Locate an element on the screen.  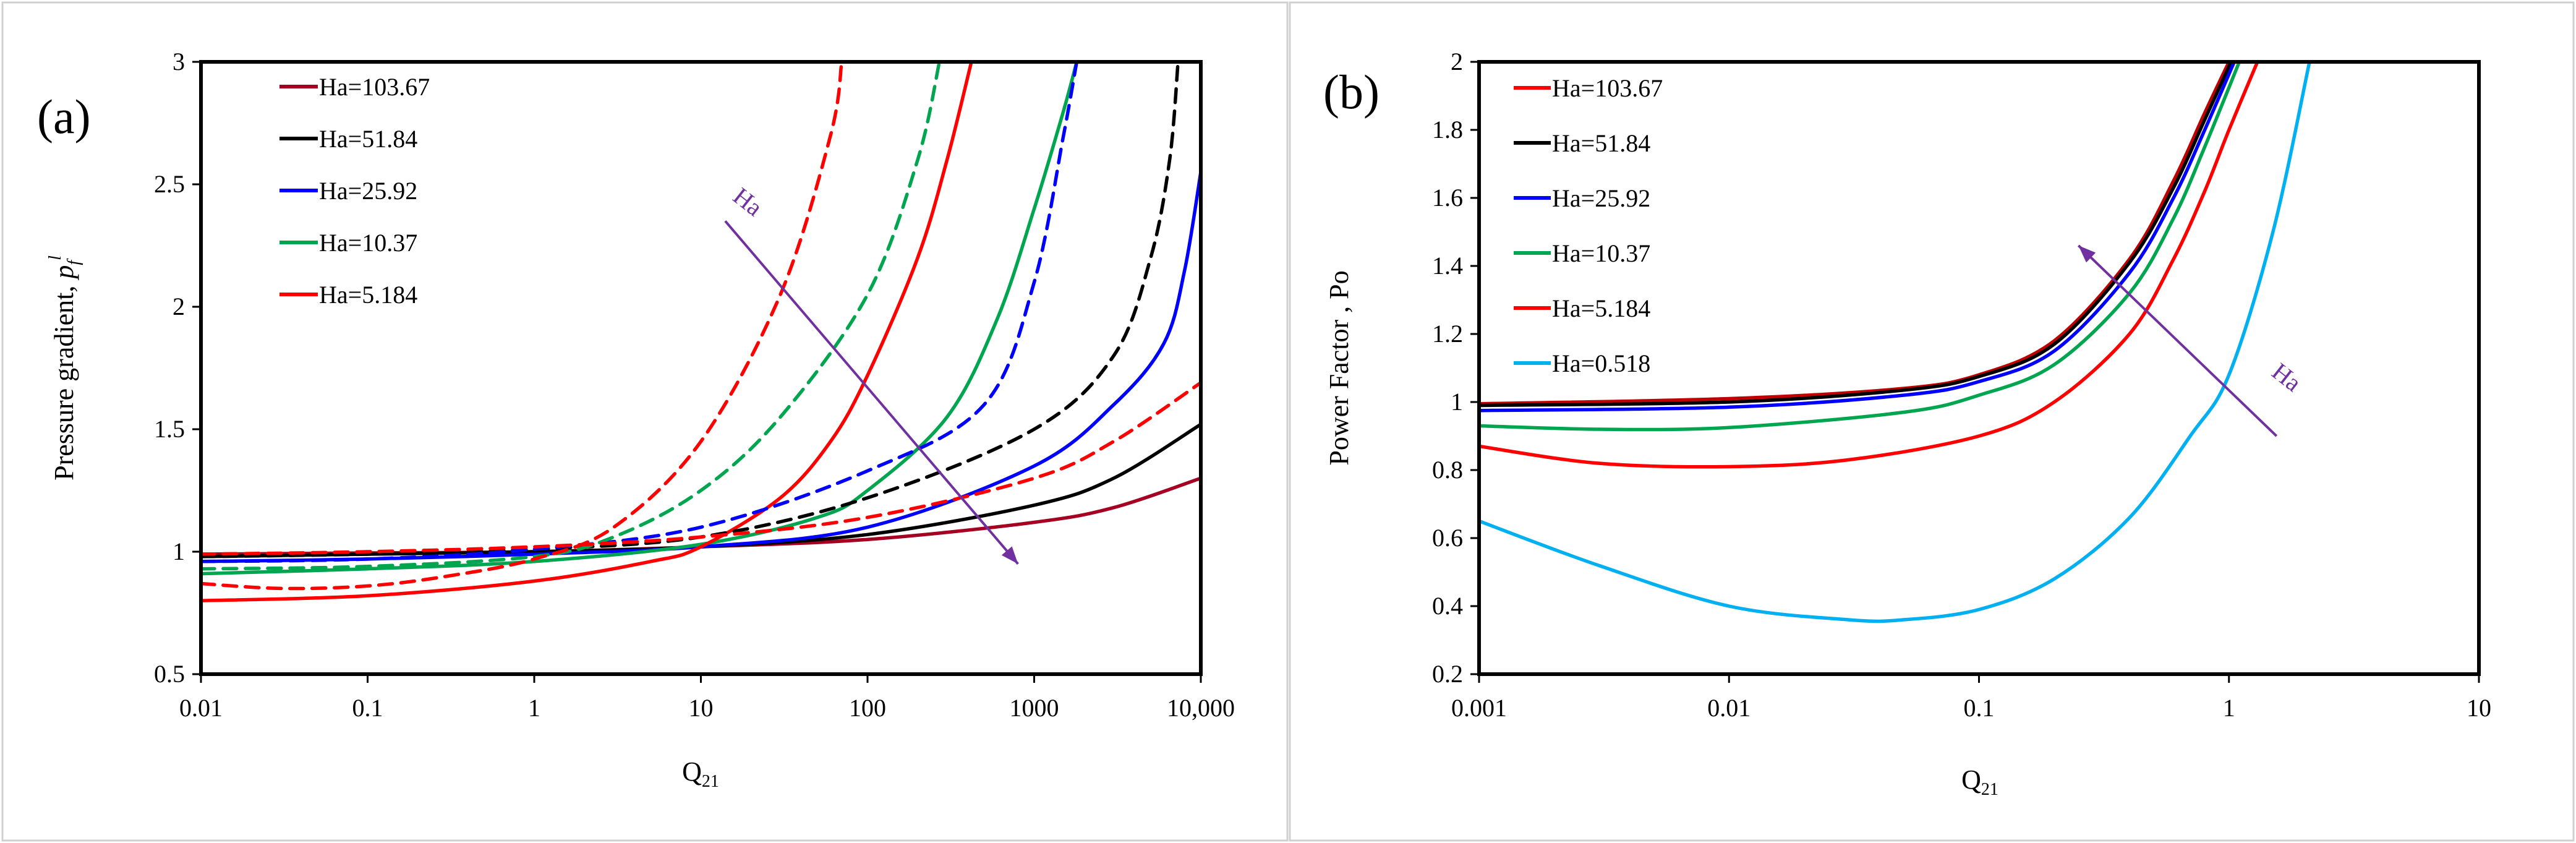
panel-label: (a) is located at coordinates (64, 117).